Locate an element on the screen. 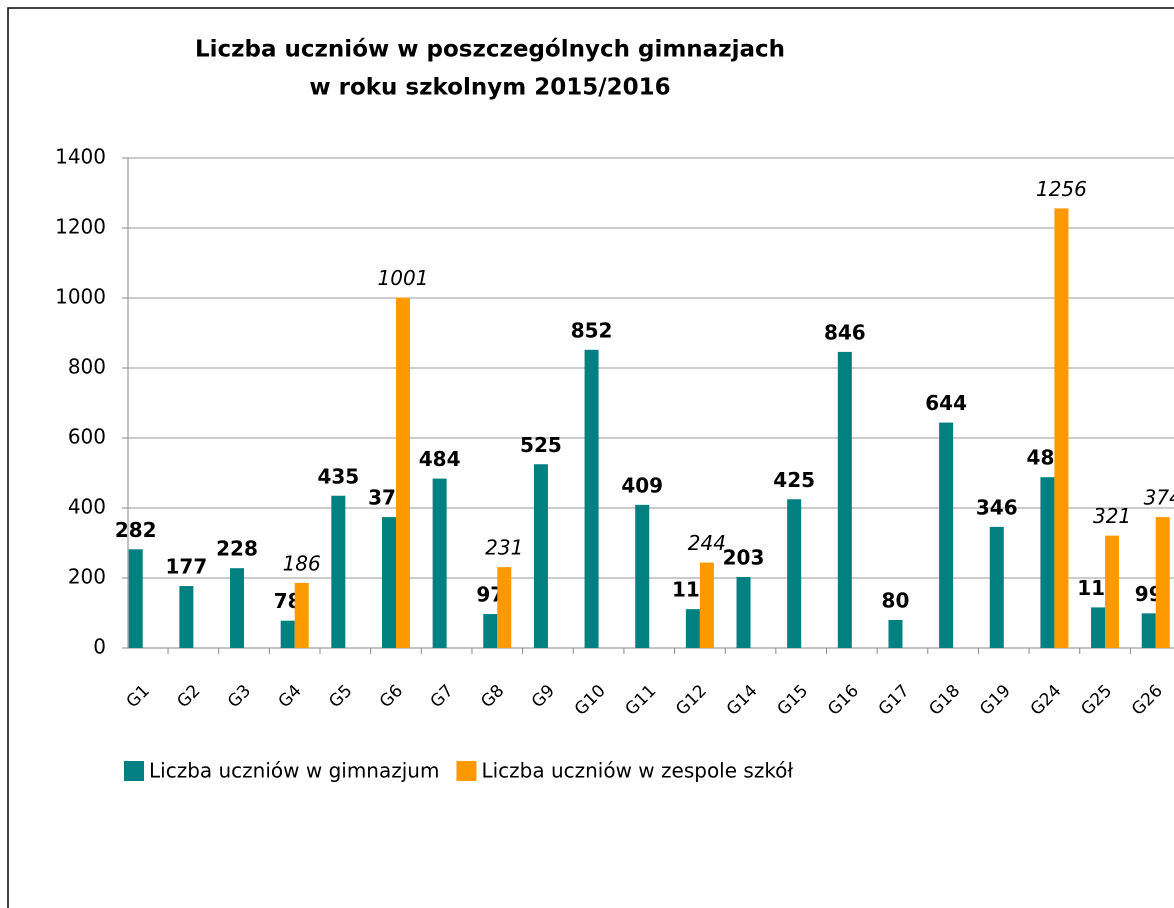 This screenshot has width=1174, height=908. chart-title: w roku szkolnym 2015/2016 is located at coordinates (489, 88).